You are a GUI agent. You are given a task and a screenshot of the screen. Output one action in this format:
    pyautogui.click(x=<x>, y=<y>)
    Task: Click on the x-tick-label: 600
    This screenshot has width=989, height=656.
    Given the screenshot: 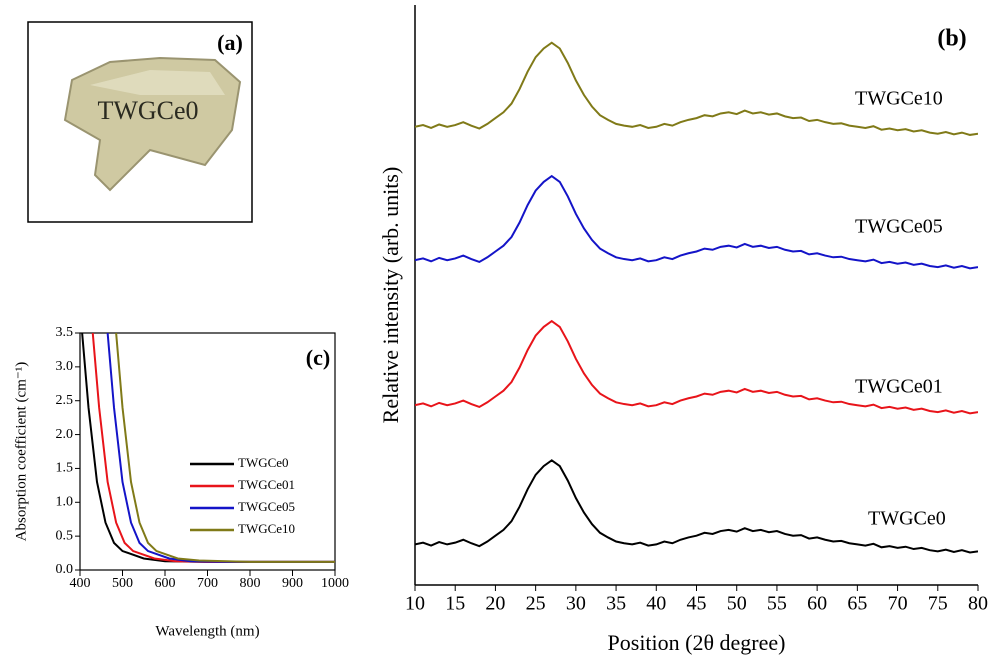 What is the action you would take?
    pyautogui.click(x=165, y=583)
    